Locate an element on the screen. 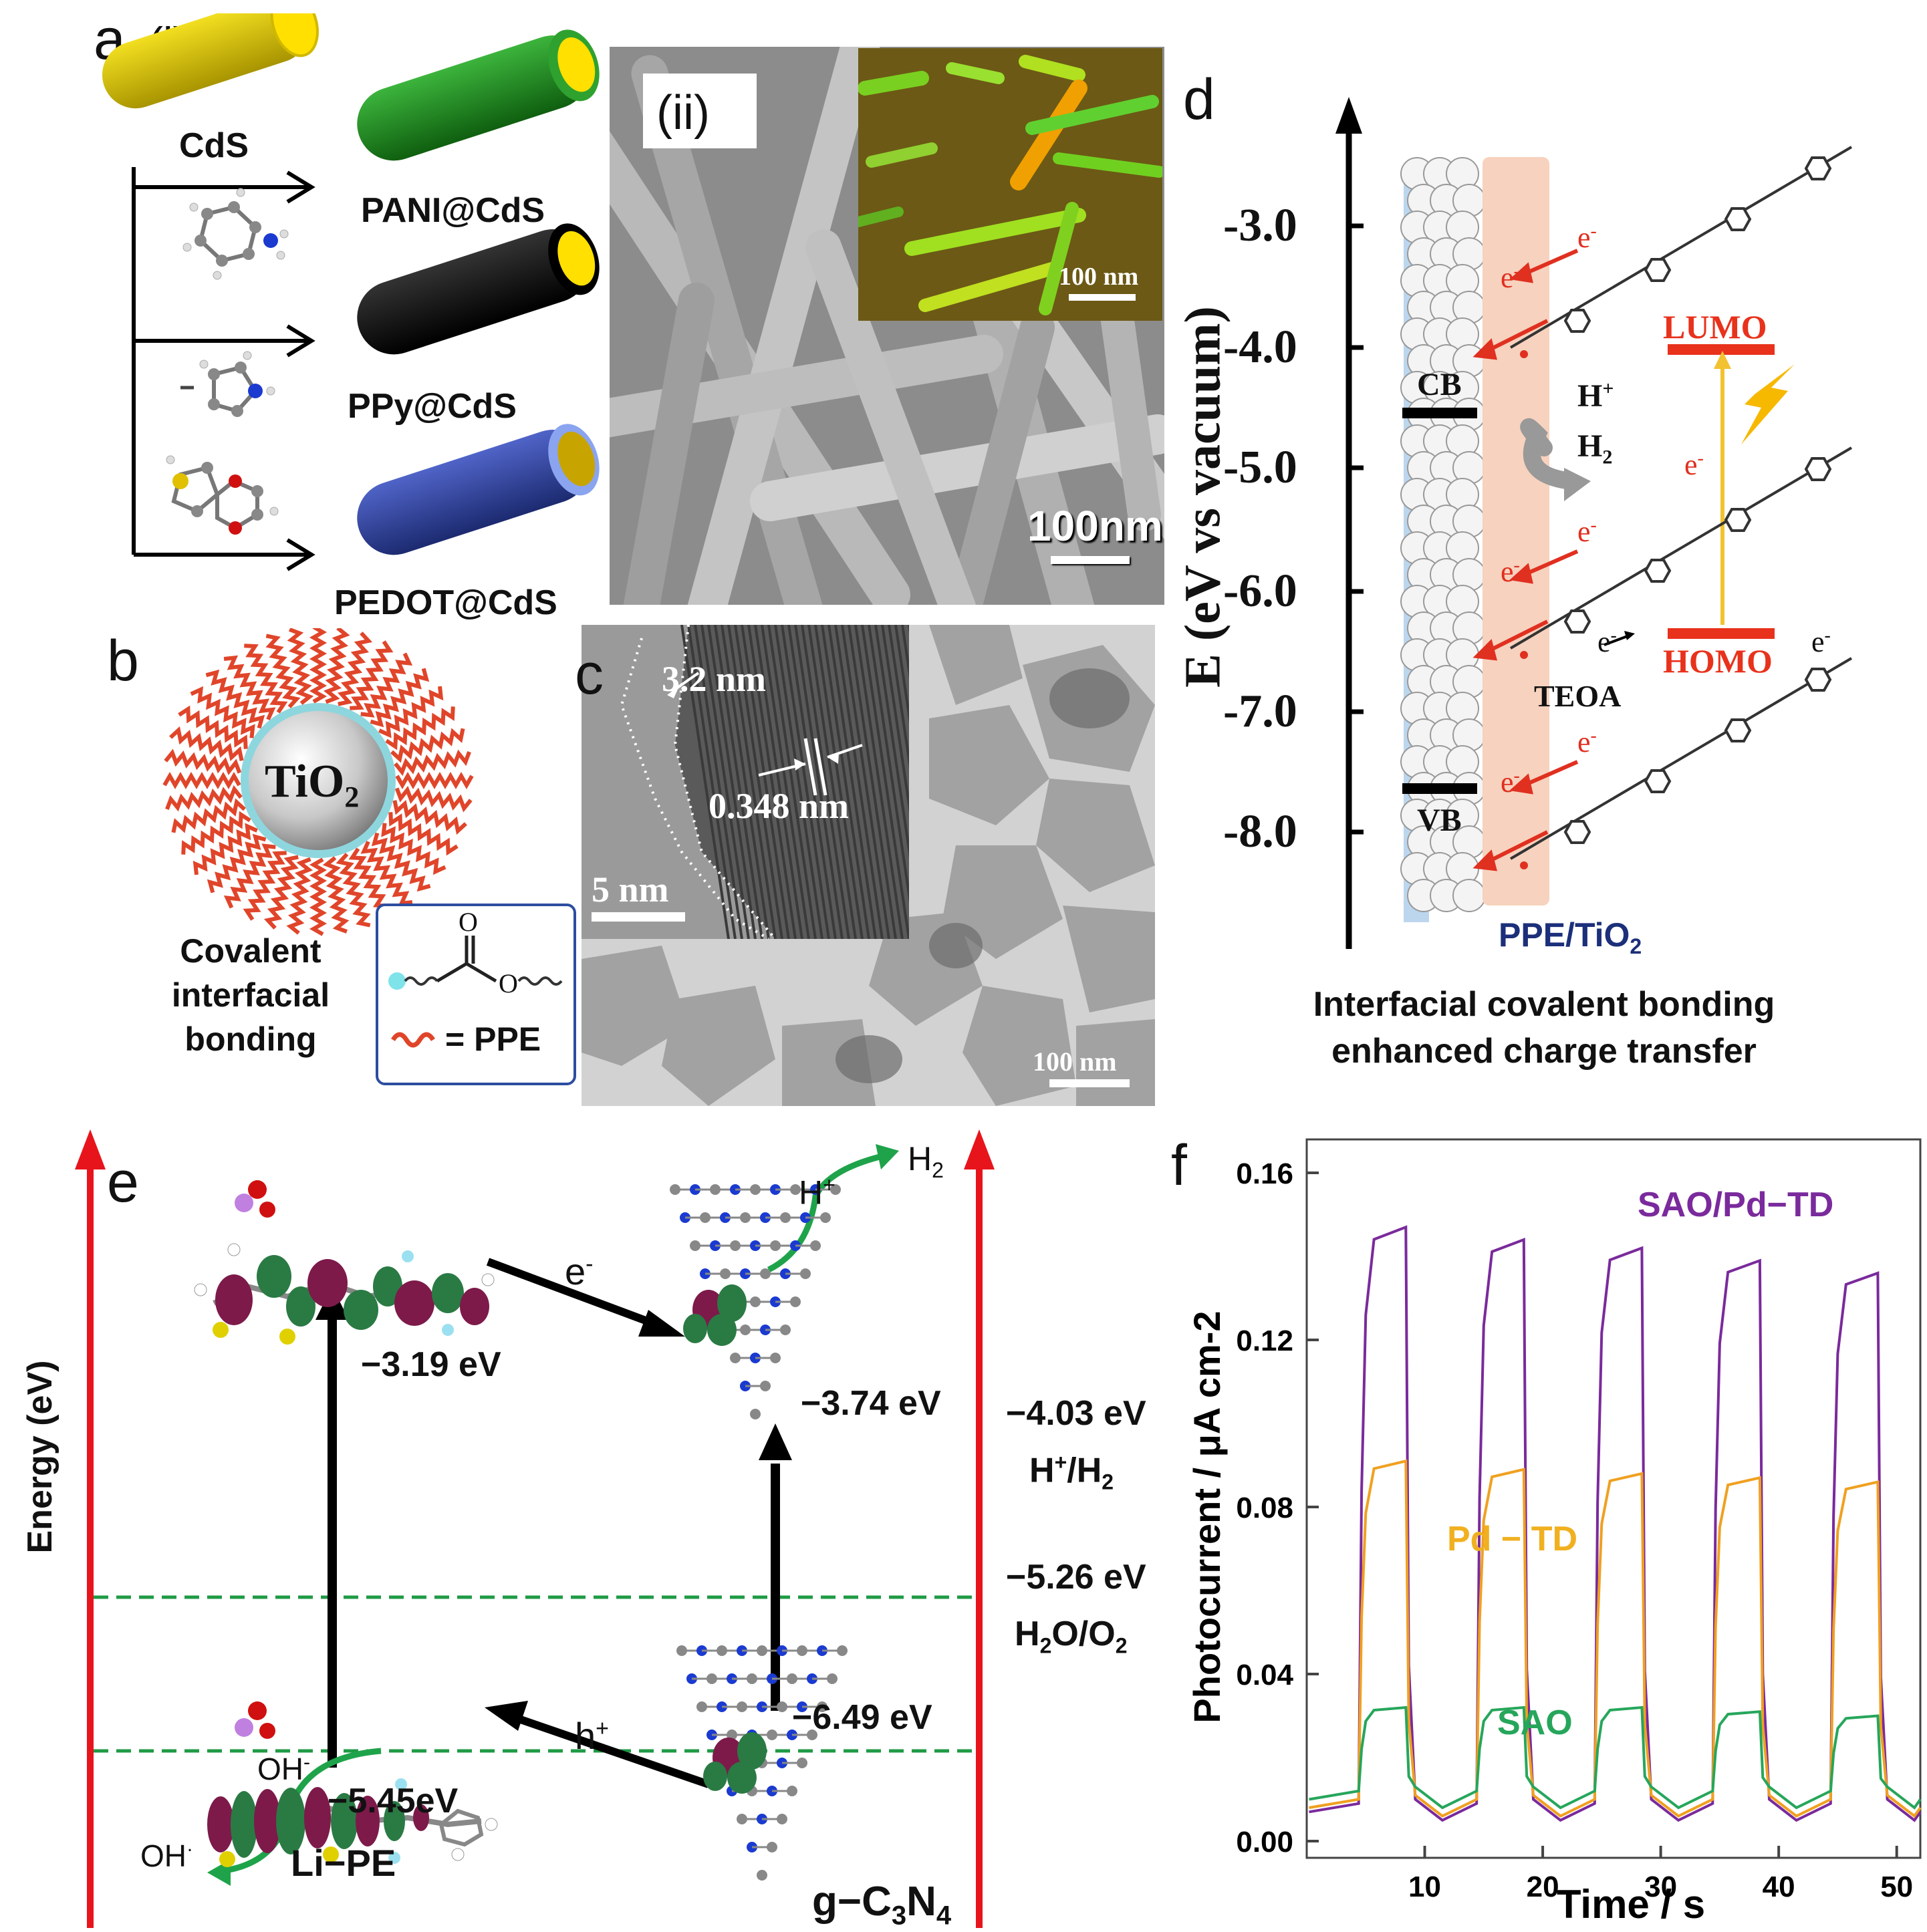 The height and width of the screenshot is (1932, 1927). sem-image: (ii) 100nm is located at coordinates (887, 326).